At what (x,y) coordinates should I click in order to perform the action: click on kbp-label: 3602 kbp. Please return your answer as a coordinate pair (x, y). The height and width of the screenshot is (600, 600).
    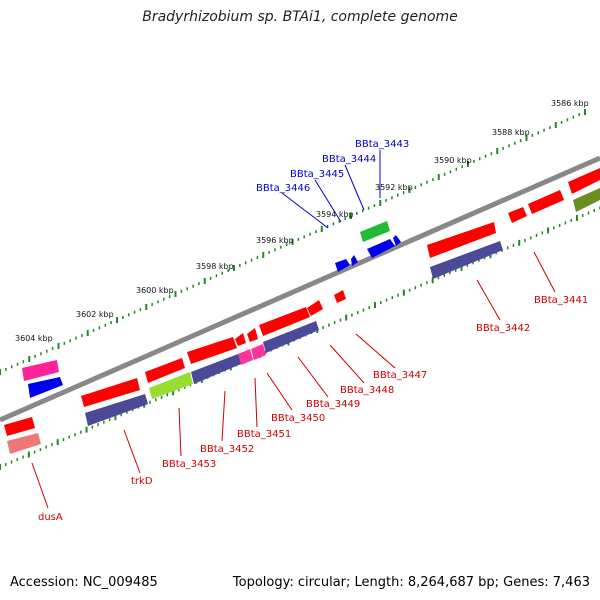
    Looking at the image, I should click on (95, 314).